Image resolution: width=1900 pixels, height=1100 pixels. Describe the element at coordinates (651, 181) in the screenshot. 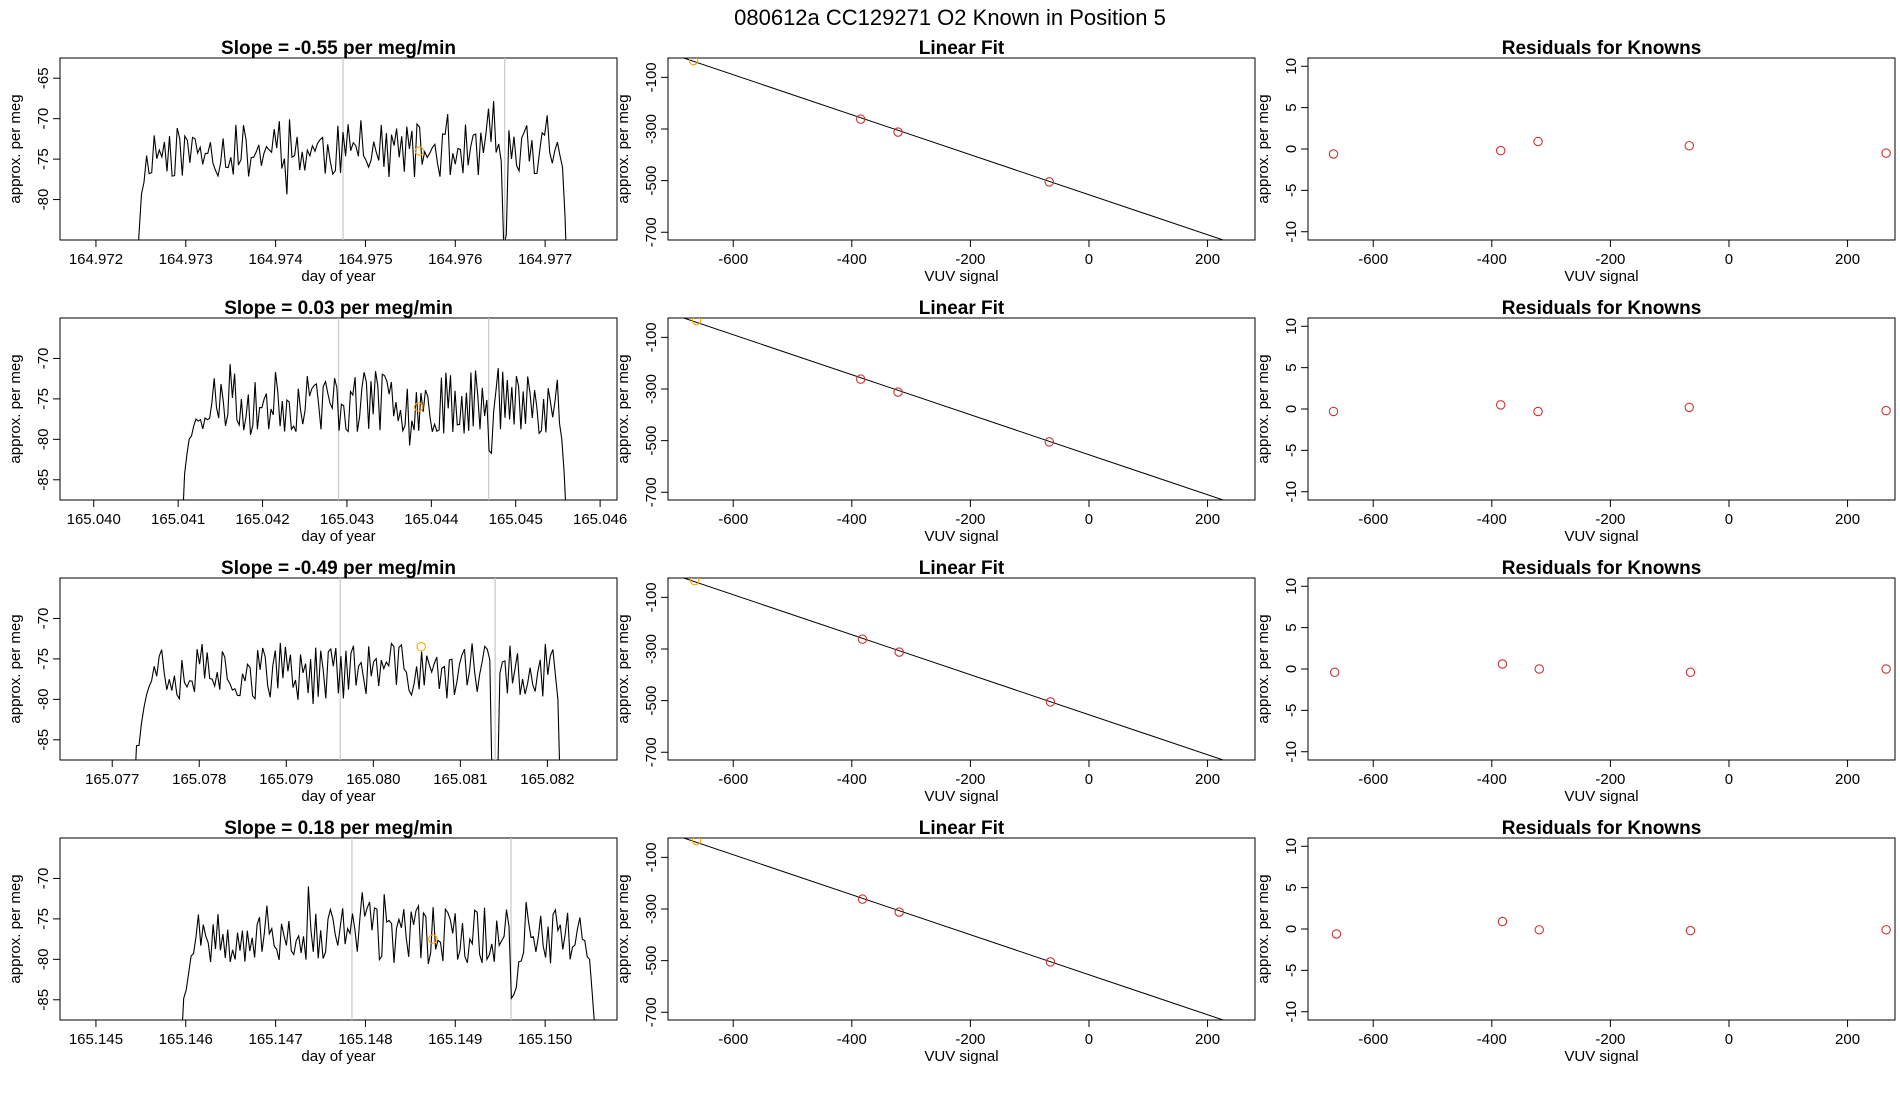

I see `y-tick-label: -500` at that location.